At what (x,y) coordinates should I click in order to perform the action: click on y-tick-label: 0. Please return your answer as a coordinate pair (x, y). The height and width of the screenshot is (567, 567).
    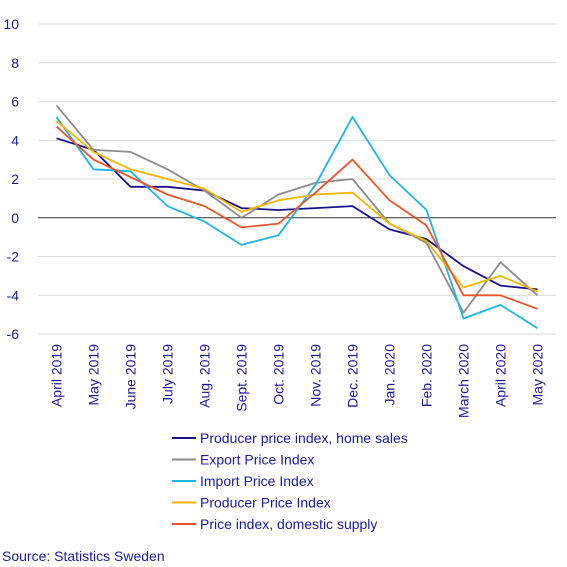
    Looking at the image, I should click on (15, 218).